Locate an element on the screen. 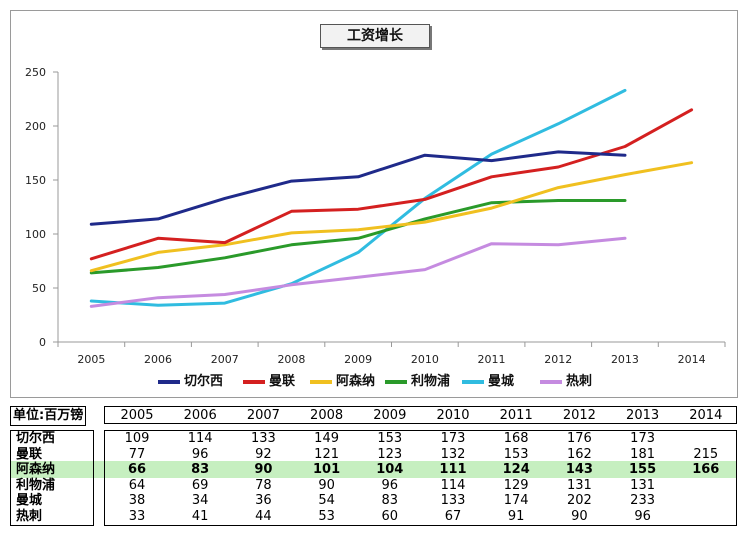 This screenshot has height=540, width=750. row-name: 阿森纳 is located at coordinates (36, 469).